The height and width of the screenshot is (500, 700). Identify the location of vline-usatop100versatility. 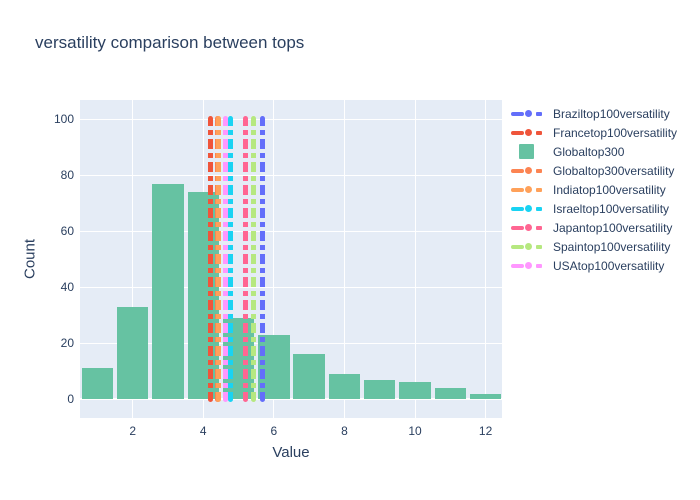
(225, 259).